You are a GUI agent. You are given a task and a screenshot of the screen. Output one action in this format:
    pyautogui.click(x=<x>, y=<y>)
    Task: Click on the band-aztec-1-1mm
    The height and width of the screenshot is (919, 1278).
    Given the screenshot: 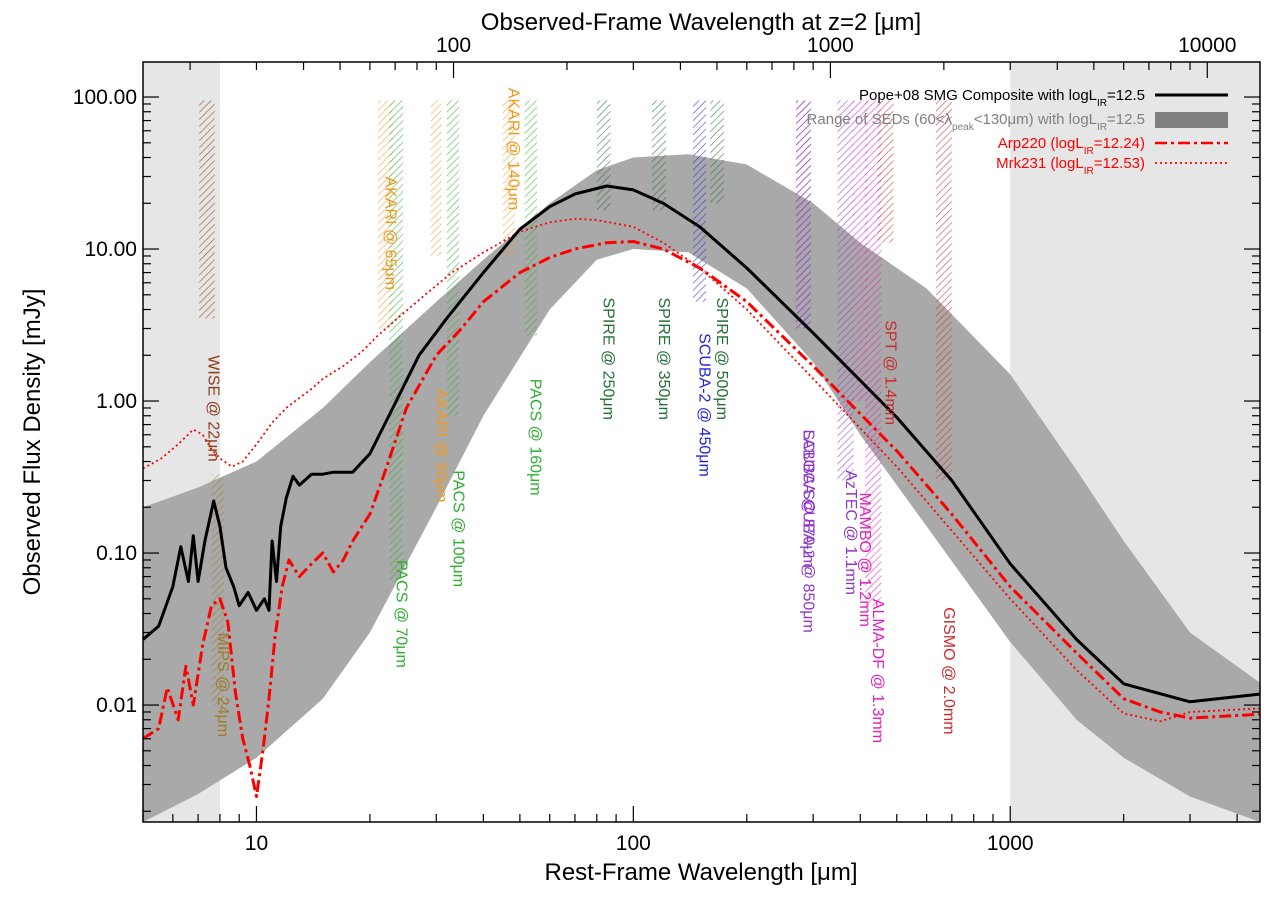 What is the action you would take?
    pyautogui.click(x=845, y=290)
    